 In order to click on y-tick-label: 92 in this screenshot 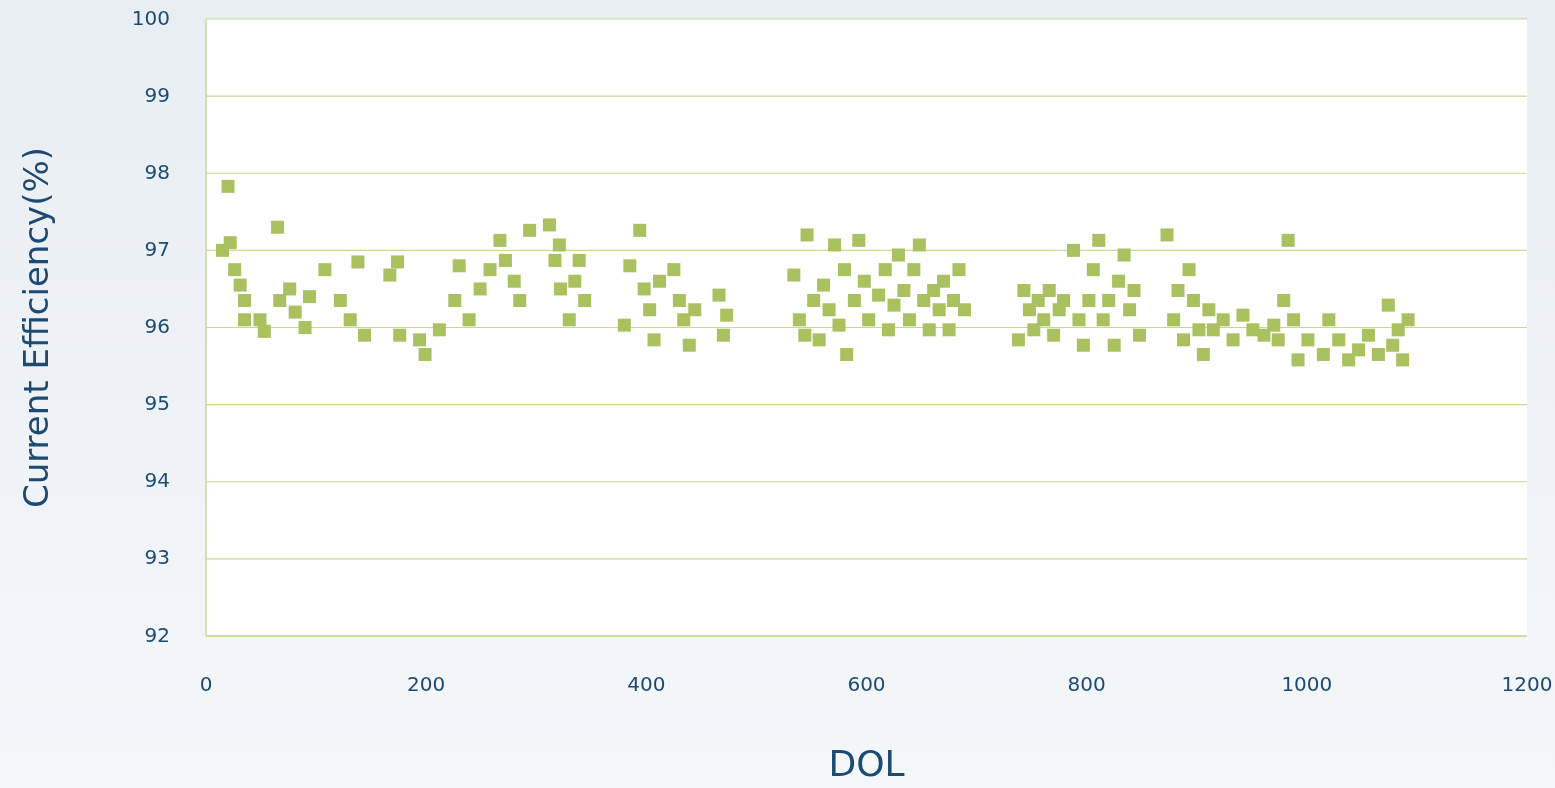, I will do `click(157, 634)`.